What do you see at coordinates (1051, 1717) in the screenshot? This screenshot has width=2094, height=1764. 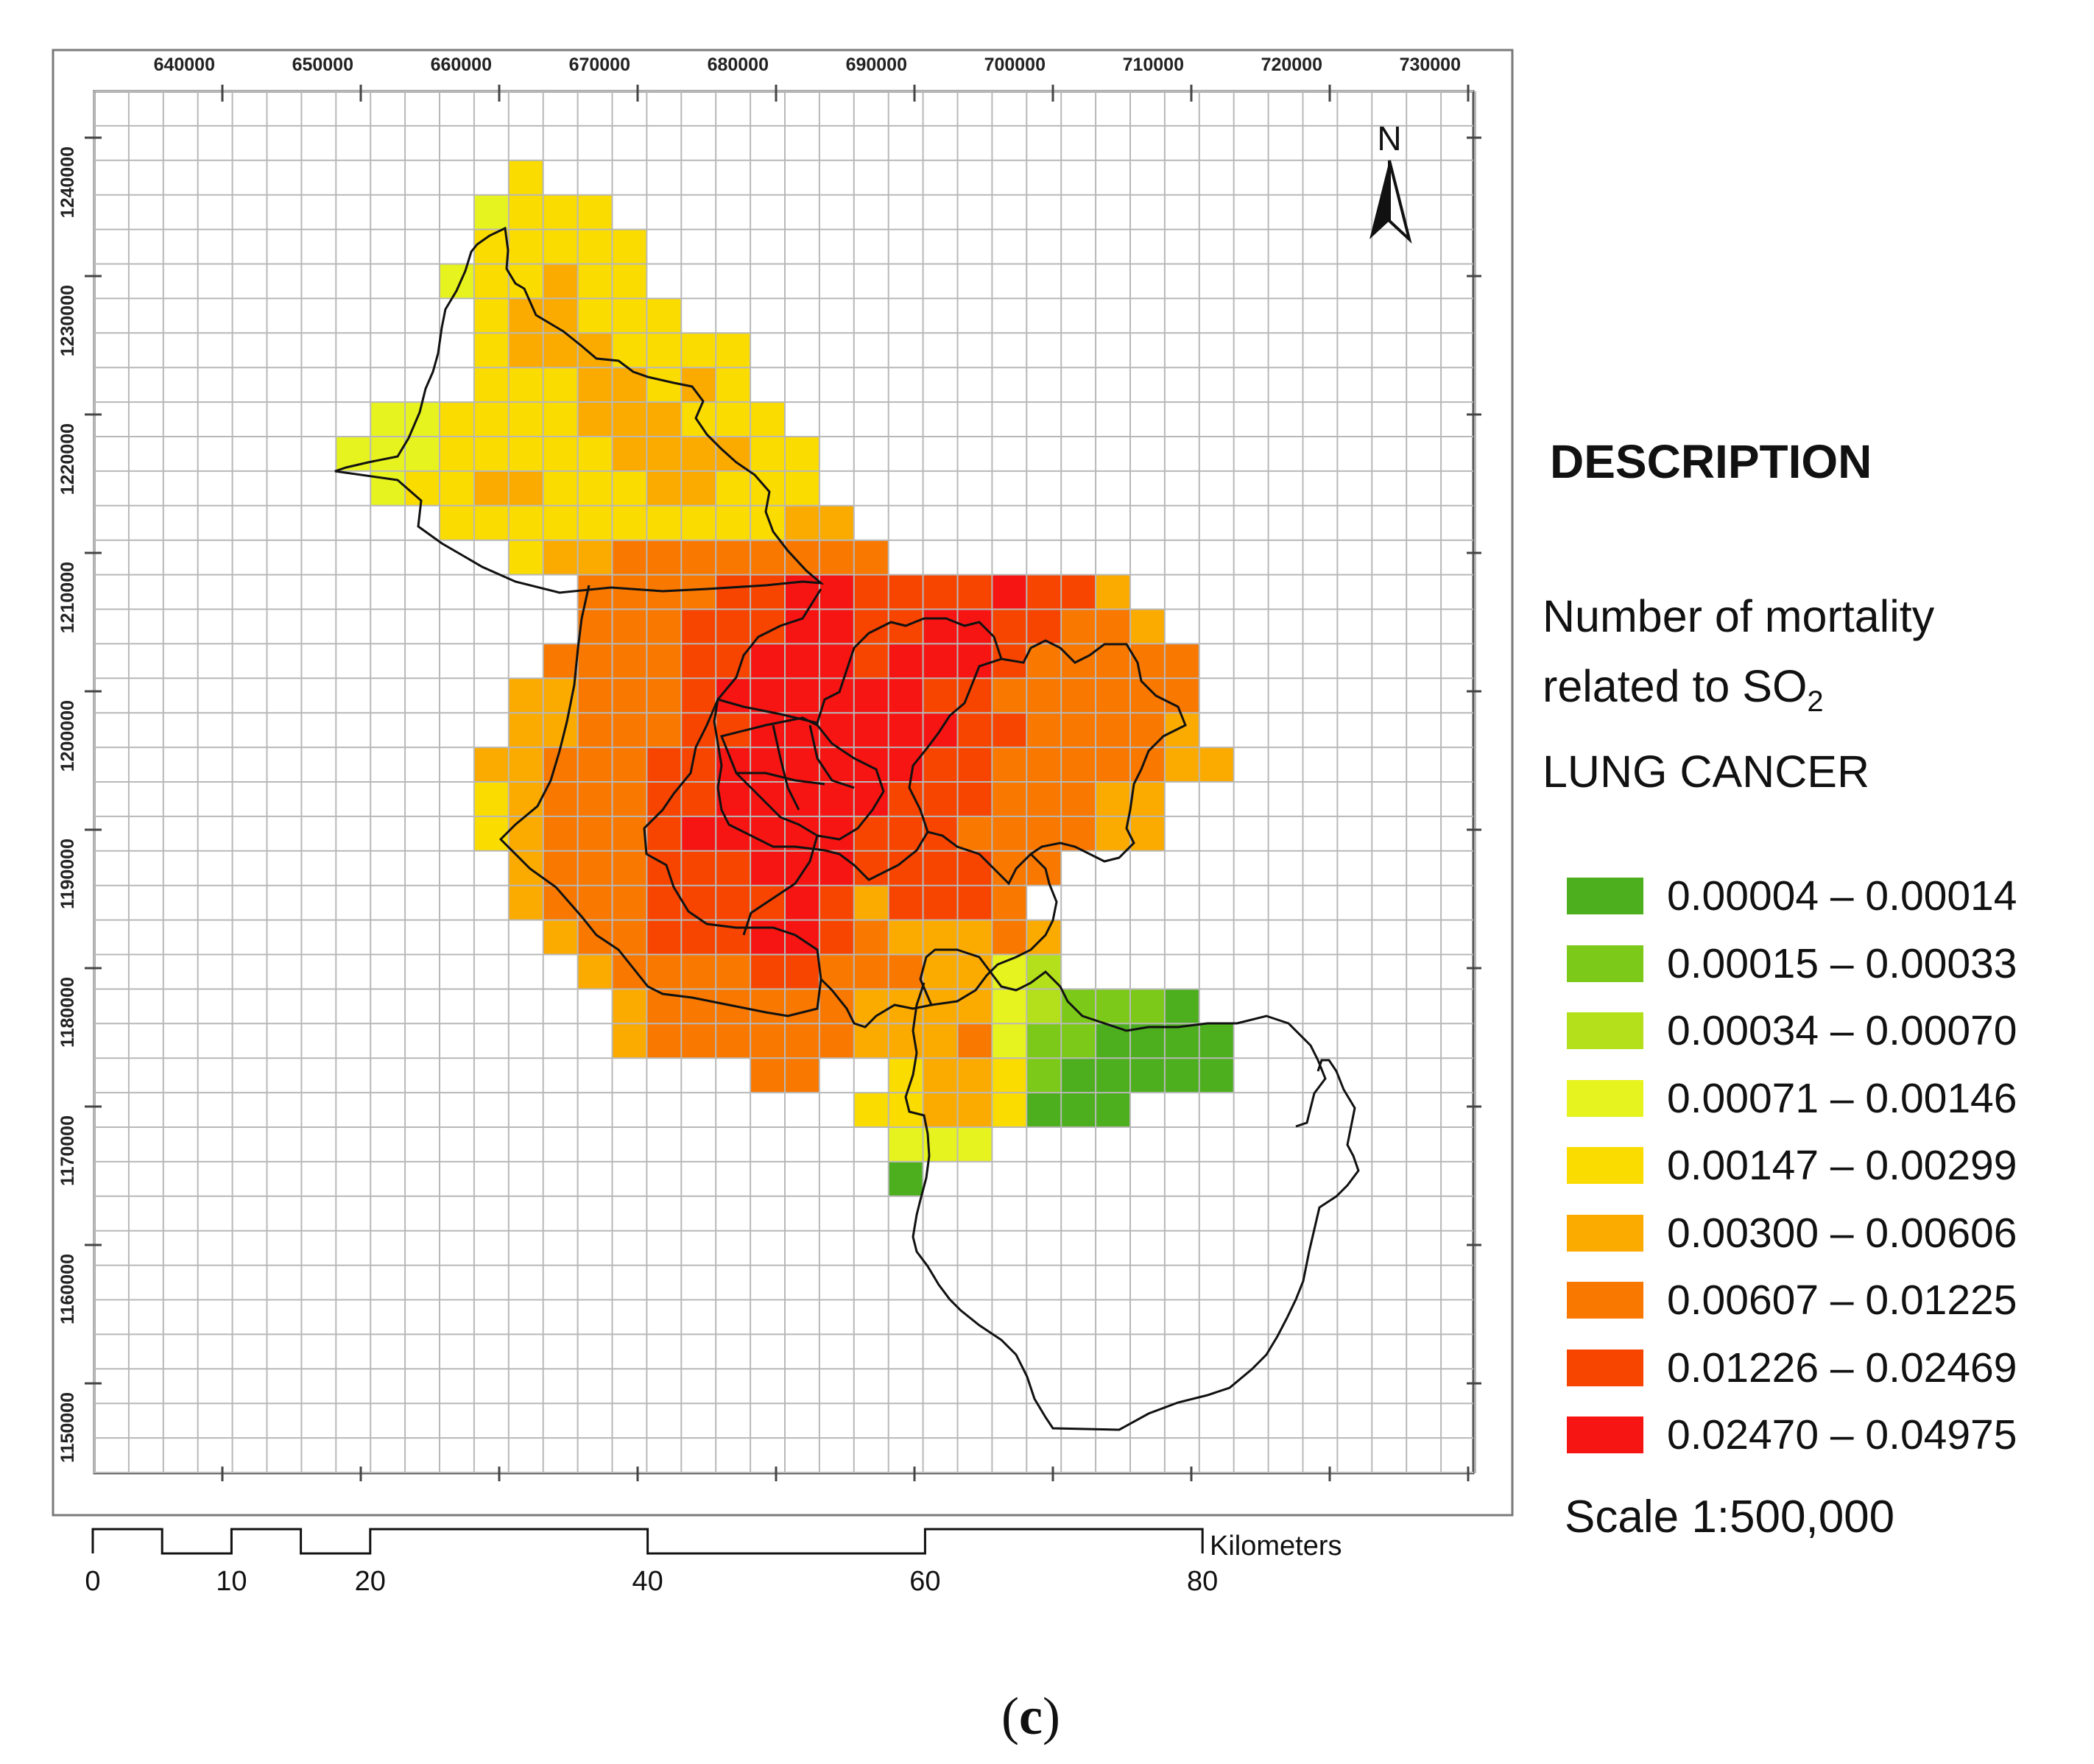 I see `caption-close-paren: )` at bounding box center [1051, 1717].